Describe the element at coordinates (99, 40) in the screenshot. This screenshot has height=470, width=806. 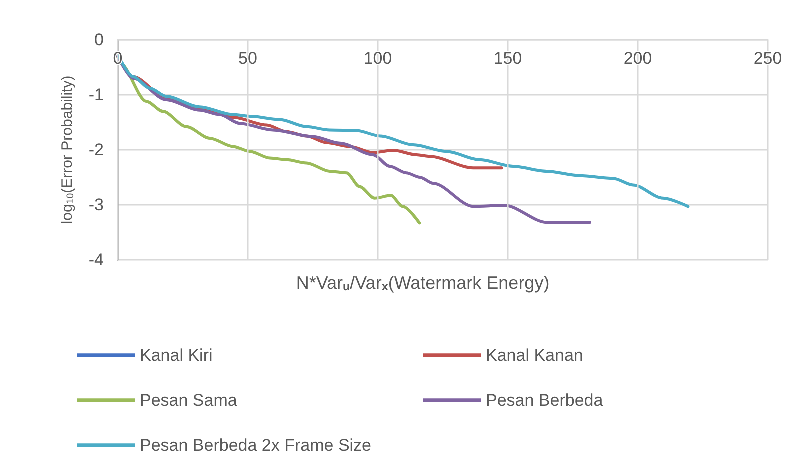
I see `y-tick-label: 0` at that location.